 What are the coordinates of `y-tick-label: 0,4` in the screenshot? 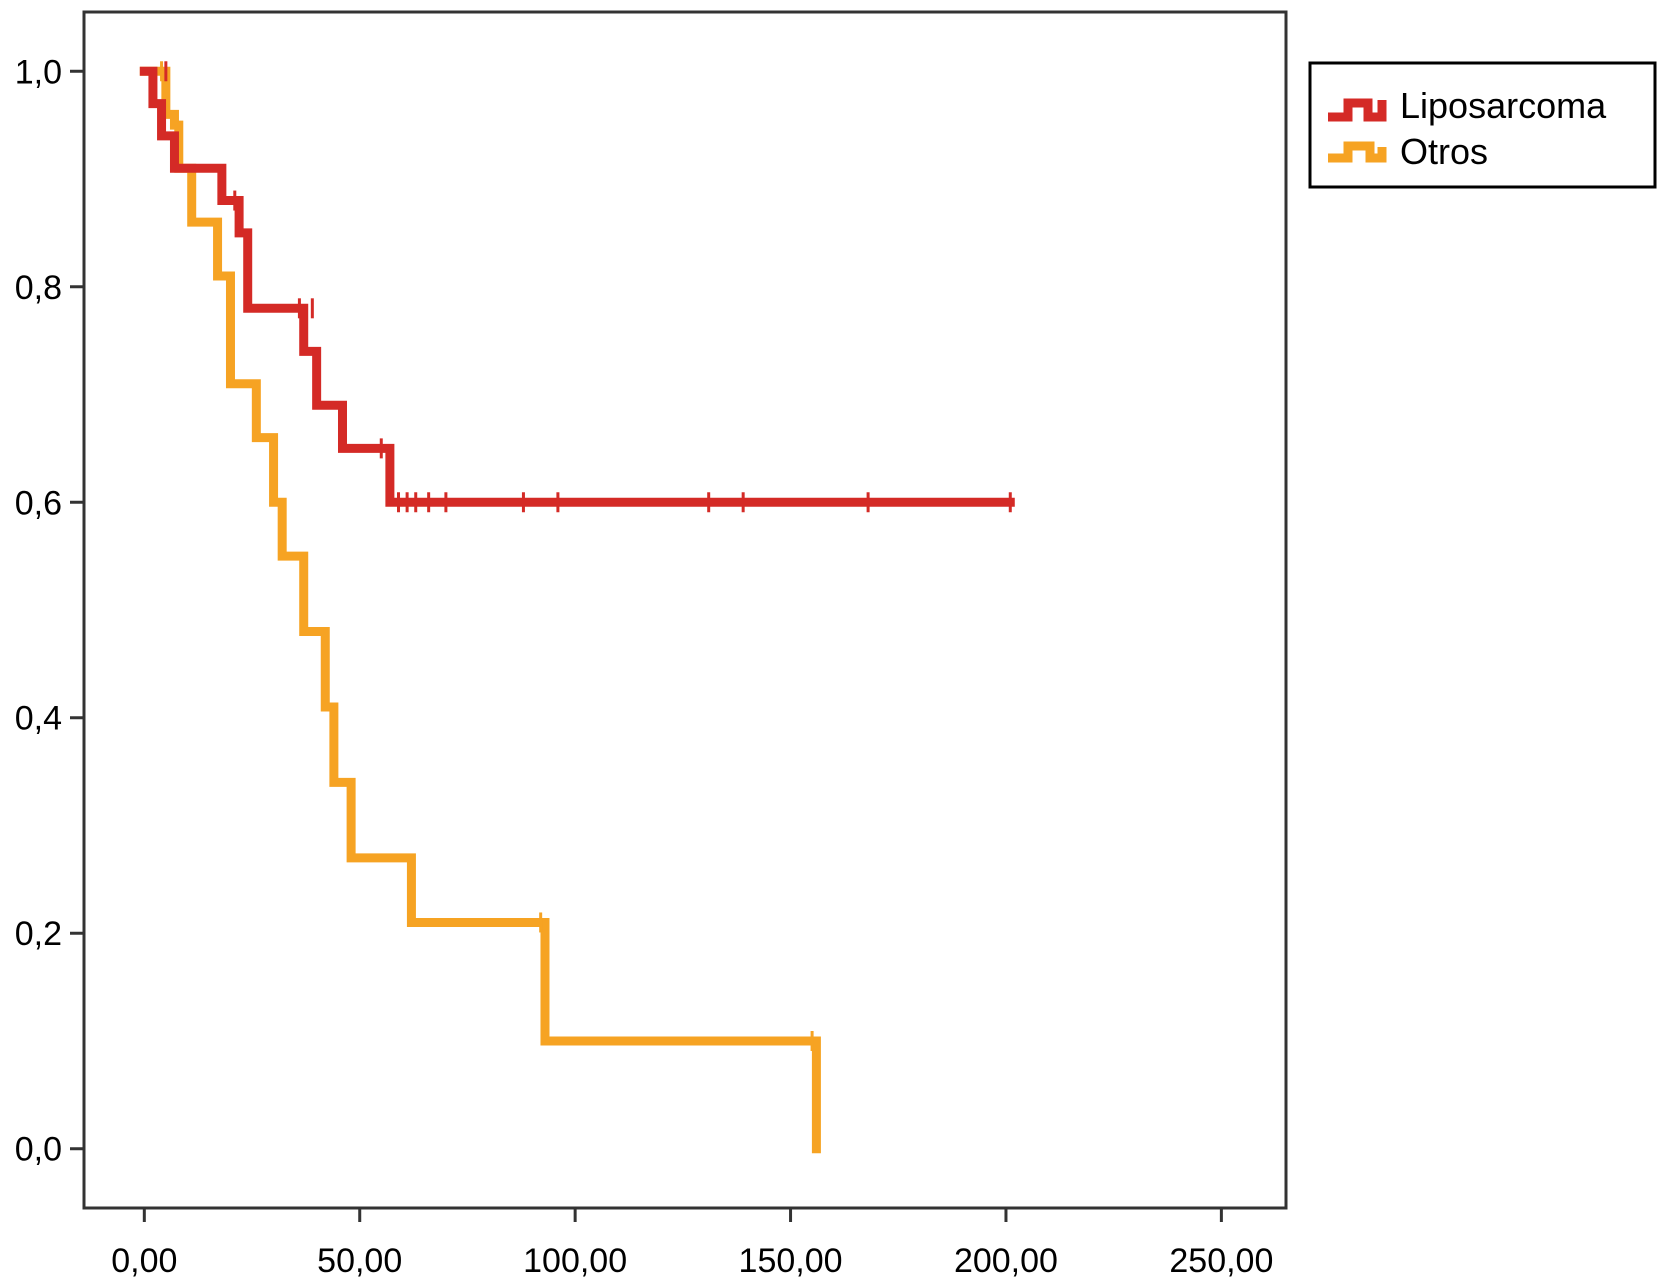 It's located at (38, 719).